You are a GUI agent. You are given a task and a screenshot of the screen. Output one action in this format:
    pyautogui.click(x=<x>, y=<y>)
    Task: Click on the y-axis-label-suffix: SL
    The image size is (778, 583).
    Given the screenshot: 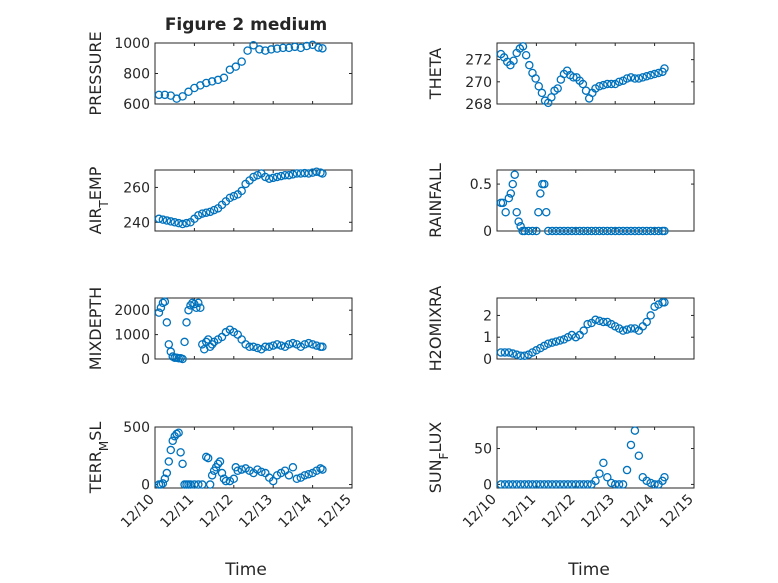 What is the action you would take?
    pyautogui.click(x=95, y=431)
    